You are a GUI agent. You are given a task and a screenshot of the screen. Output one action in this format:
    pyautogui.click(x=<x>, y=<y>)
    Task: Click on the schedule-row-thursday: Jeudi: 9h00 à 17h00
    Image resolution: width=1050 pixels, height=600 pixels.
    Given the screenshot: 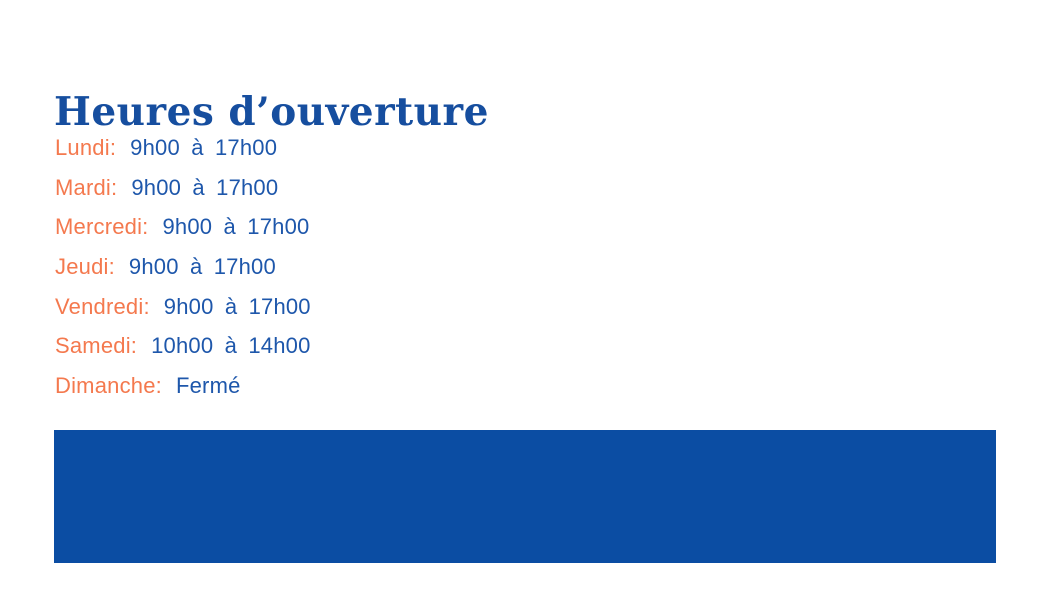 What is the action you would take?
    pyautogui.click(x=183, y=267)
    